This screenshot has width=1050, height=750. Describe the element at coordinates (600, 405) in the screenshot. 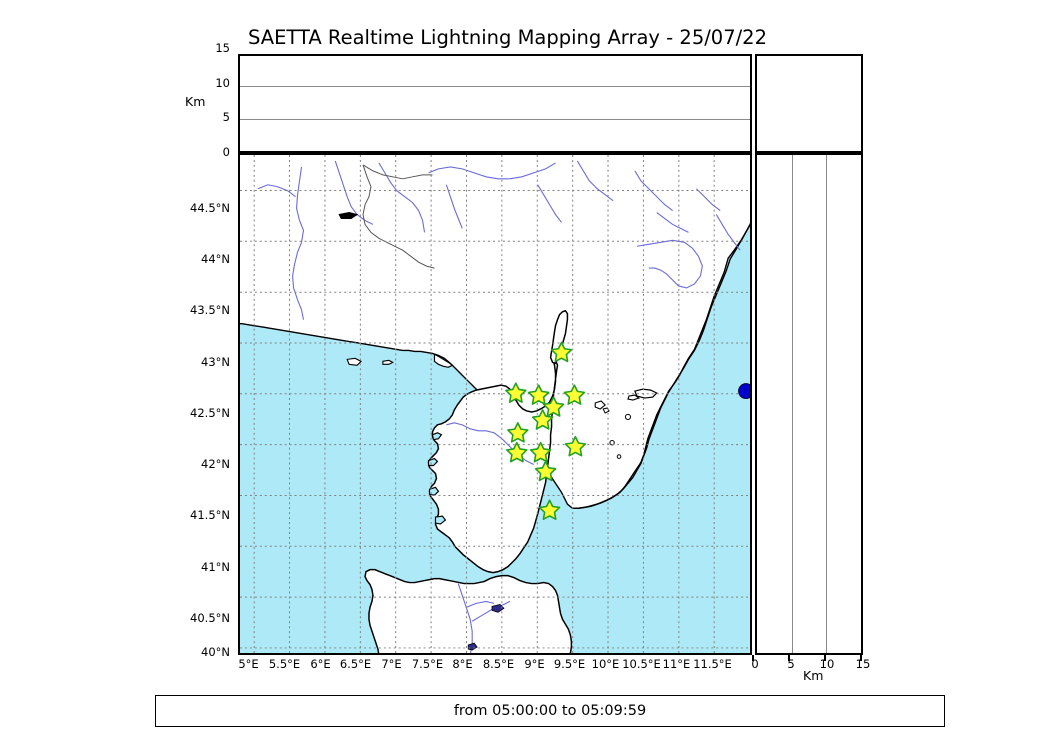

I see `islet-capraia` at that location.